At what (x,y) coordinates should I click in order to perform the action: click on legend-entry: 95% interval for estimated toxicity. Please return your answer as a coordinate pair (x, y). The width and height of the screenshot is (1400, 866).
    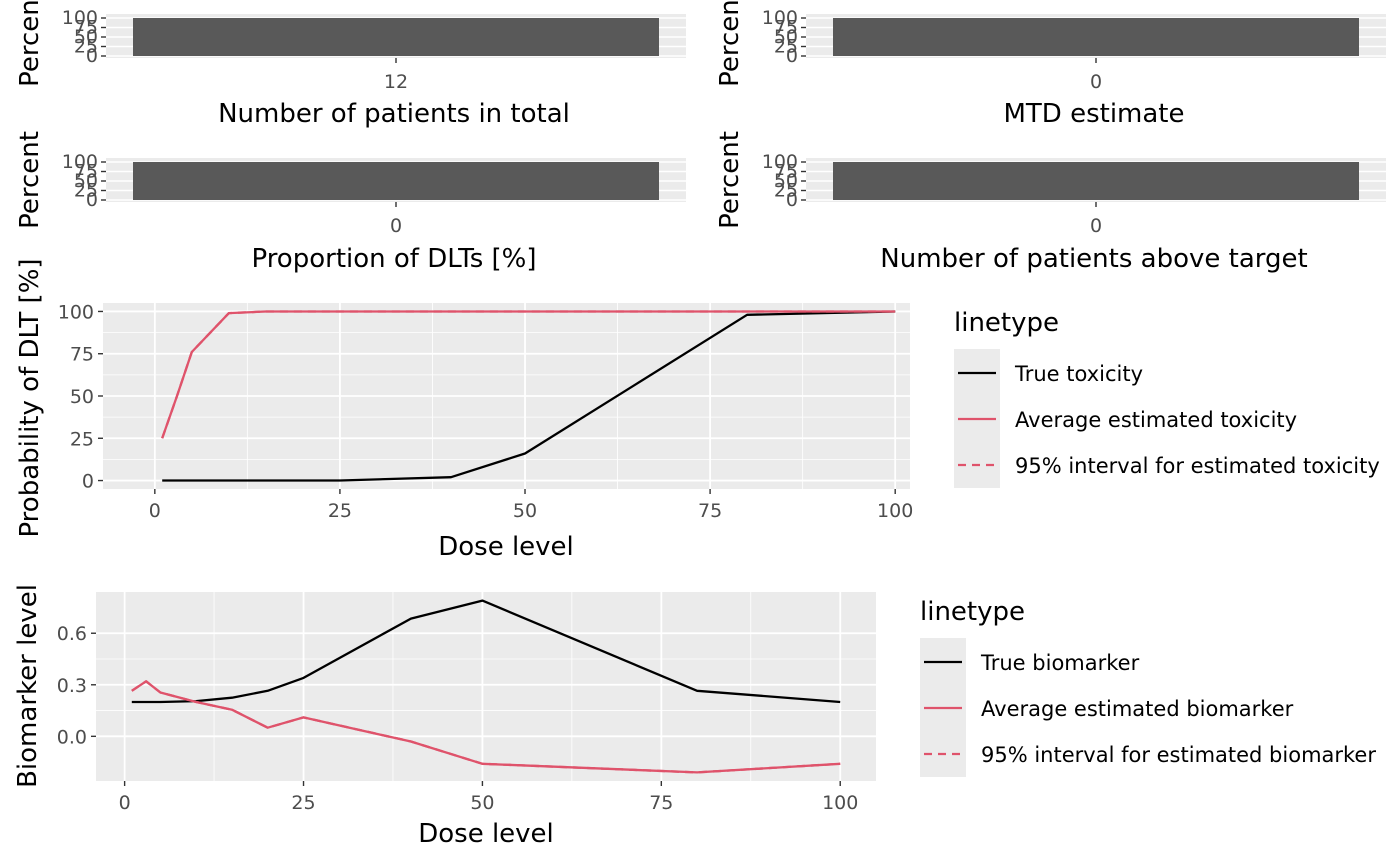
    Looking at the image, I should click on (1197, 466).